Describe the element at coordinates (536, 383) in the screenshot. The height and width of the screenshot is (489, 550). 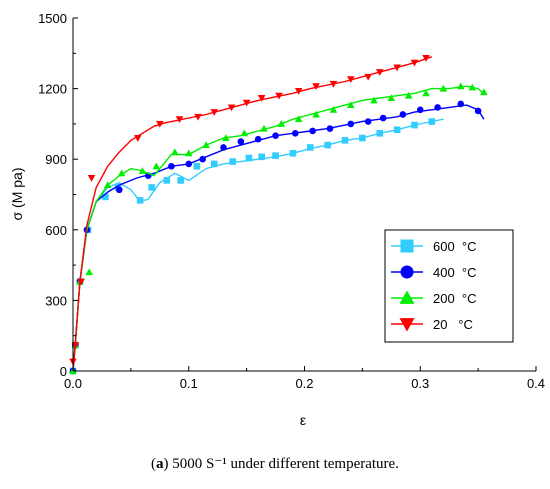
I see `x-tick-label: 0.4` at that location.